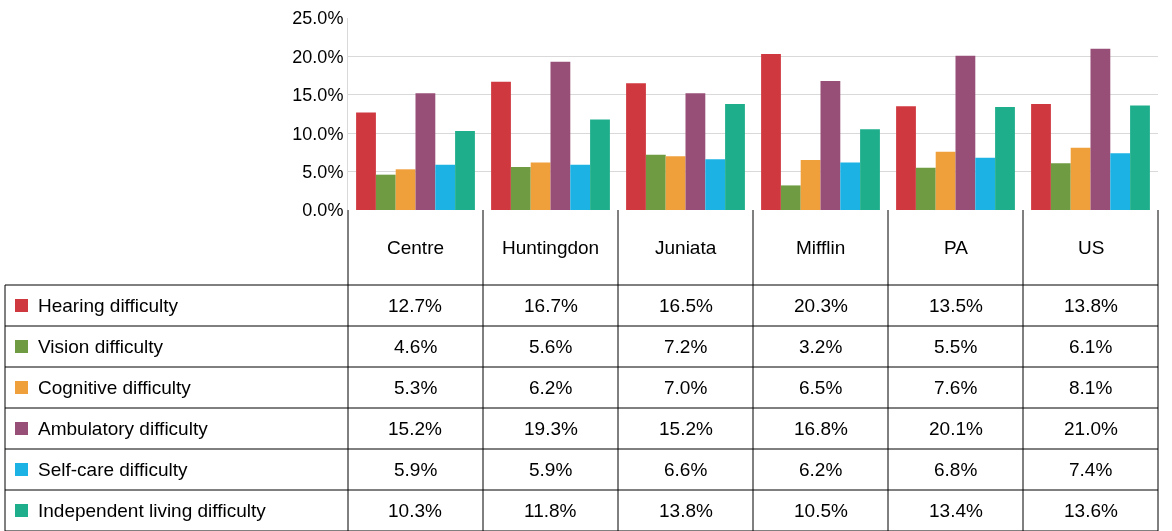 This screenshot has height=531, width=1172. What do you see at coordinates (956, 428) in the screenshot?
I see `data-label: 20.1%` at bounding box center [956, 428].